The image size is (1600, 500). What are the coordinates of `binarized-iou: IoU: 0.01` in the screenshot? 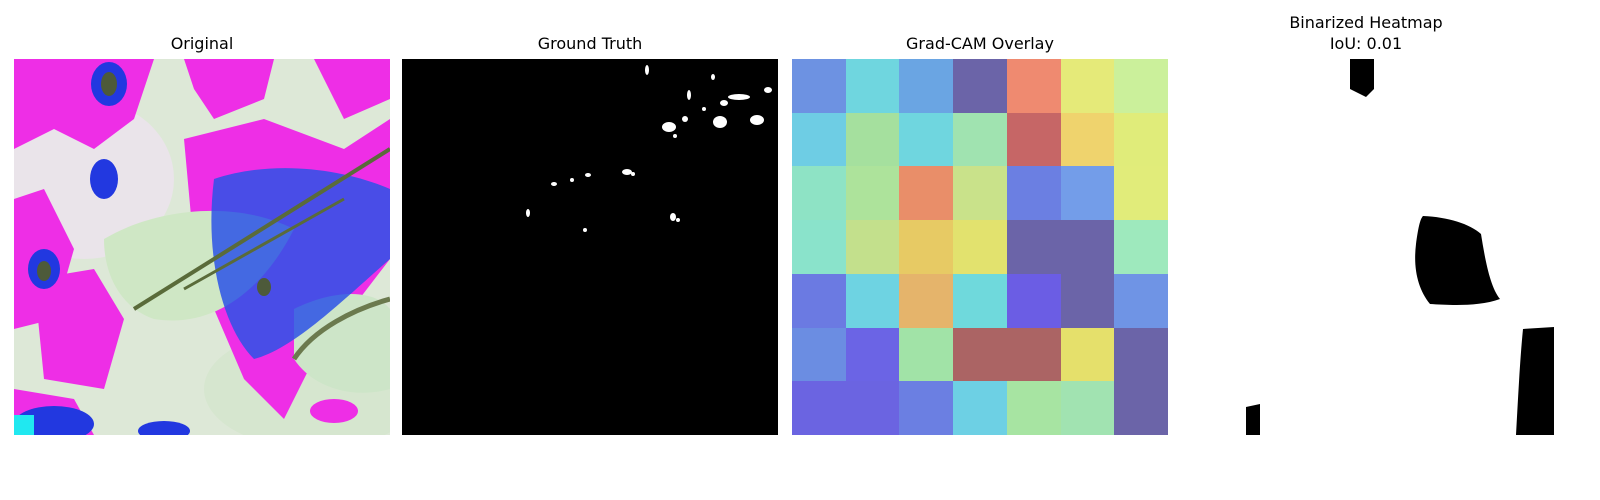 It's located at (1366, 43).